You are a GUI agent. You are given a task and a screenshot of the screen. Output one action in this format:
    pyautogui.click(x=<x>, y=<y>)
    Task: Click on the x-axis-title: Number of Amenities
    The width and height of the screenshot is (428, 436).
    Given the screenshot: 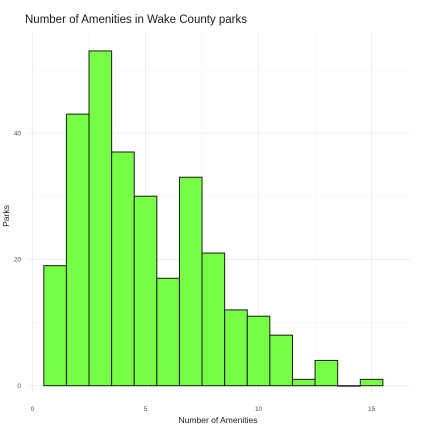 What is the action you would take?
    pyautogui.click(x=218, y=420)
    